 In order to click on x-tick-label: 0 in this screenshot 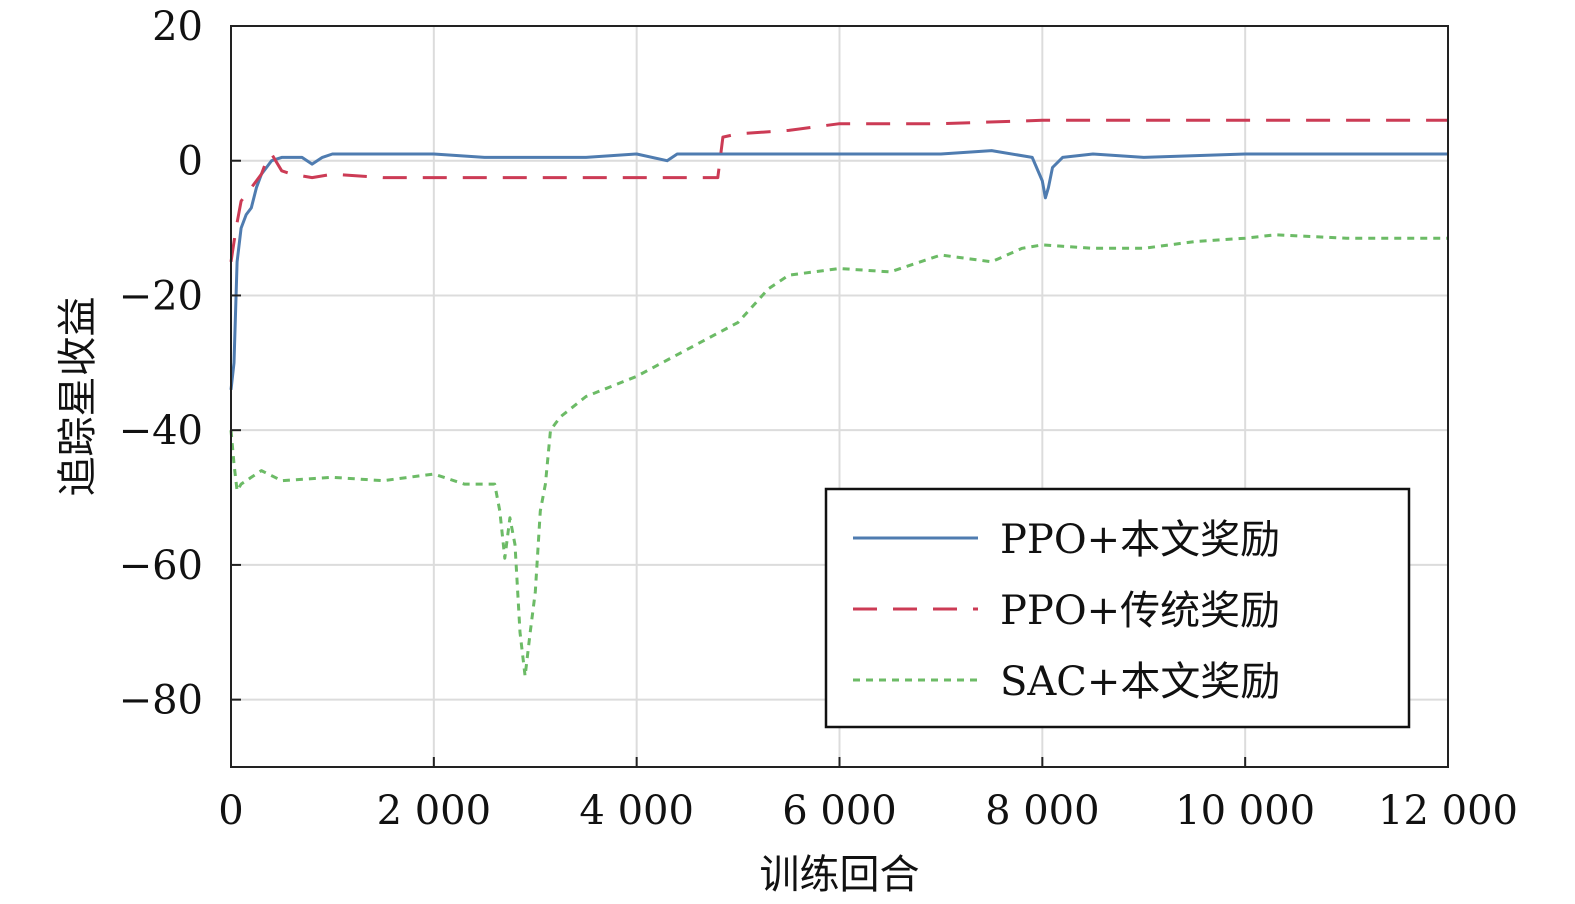, I will do `click(230, 811)`.